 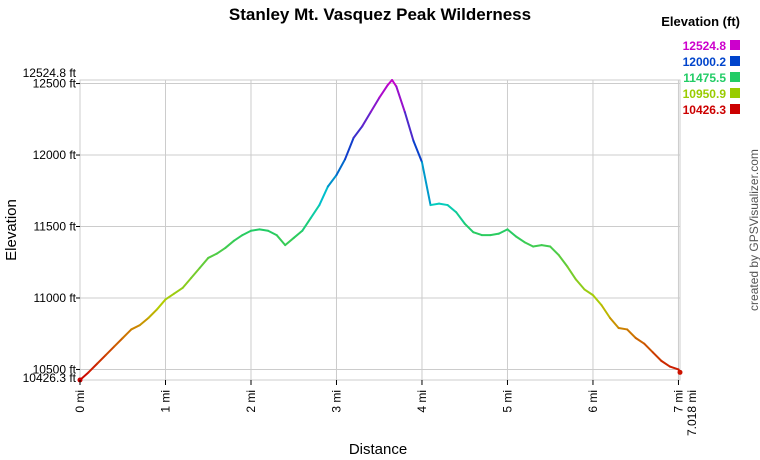 I want to click on y-tick-label: 10500 ft, so click(x=55, y=369).